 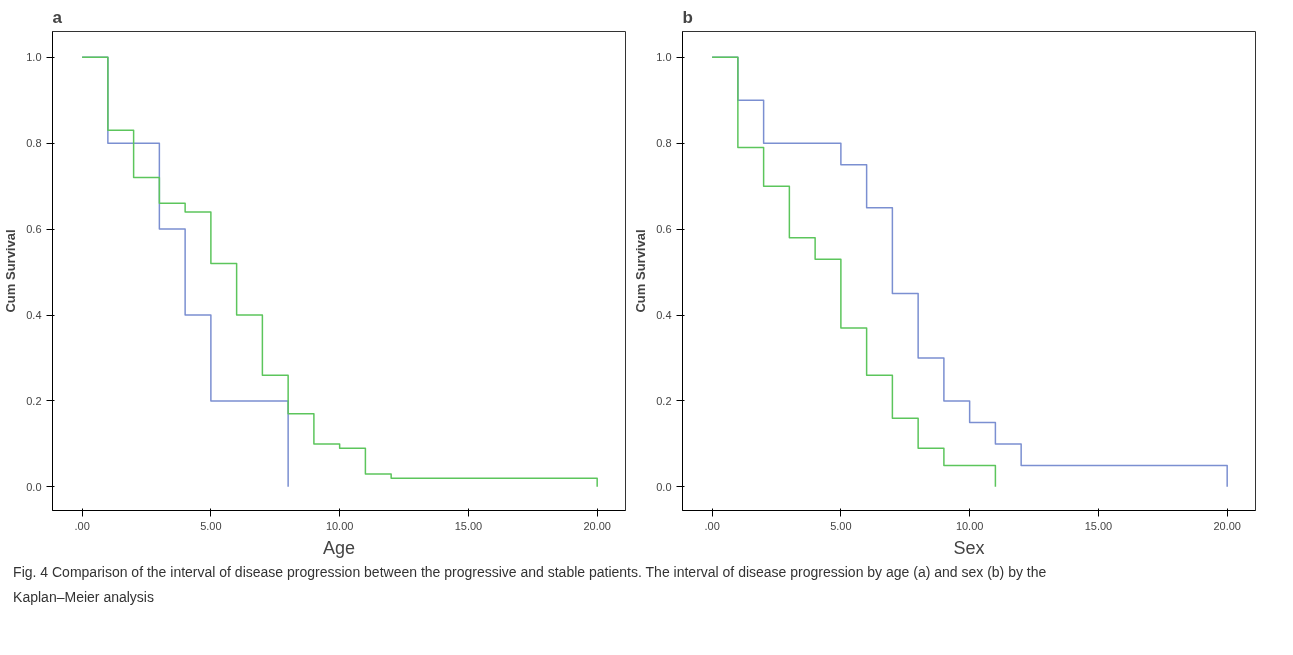 I want to click on chart-title: a, so click(x=57, y=17).